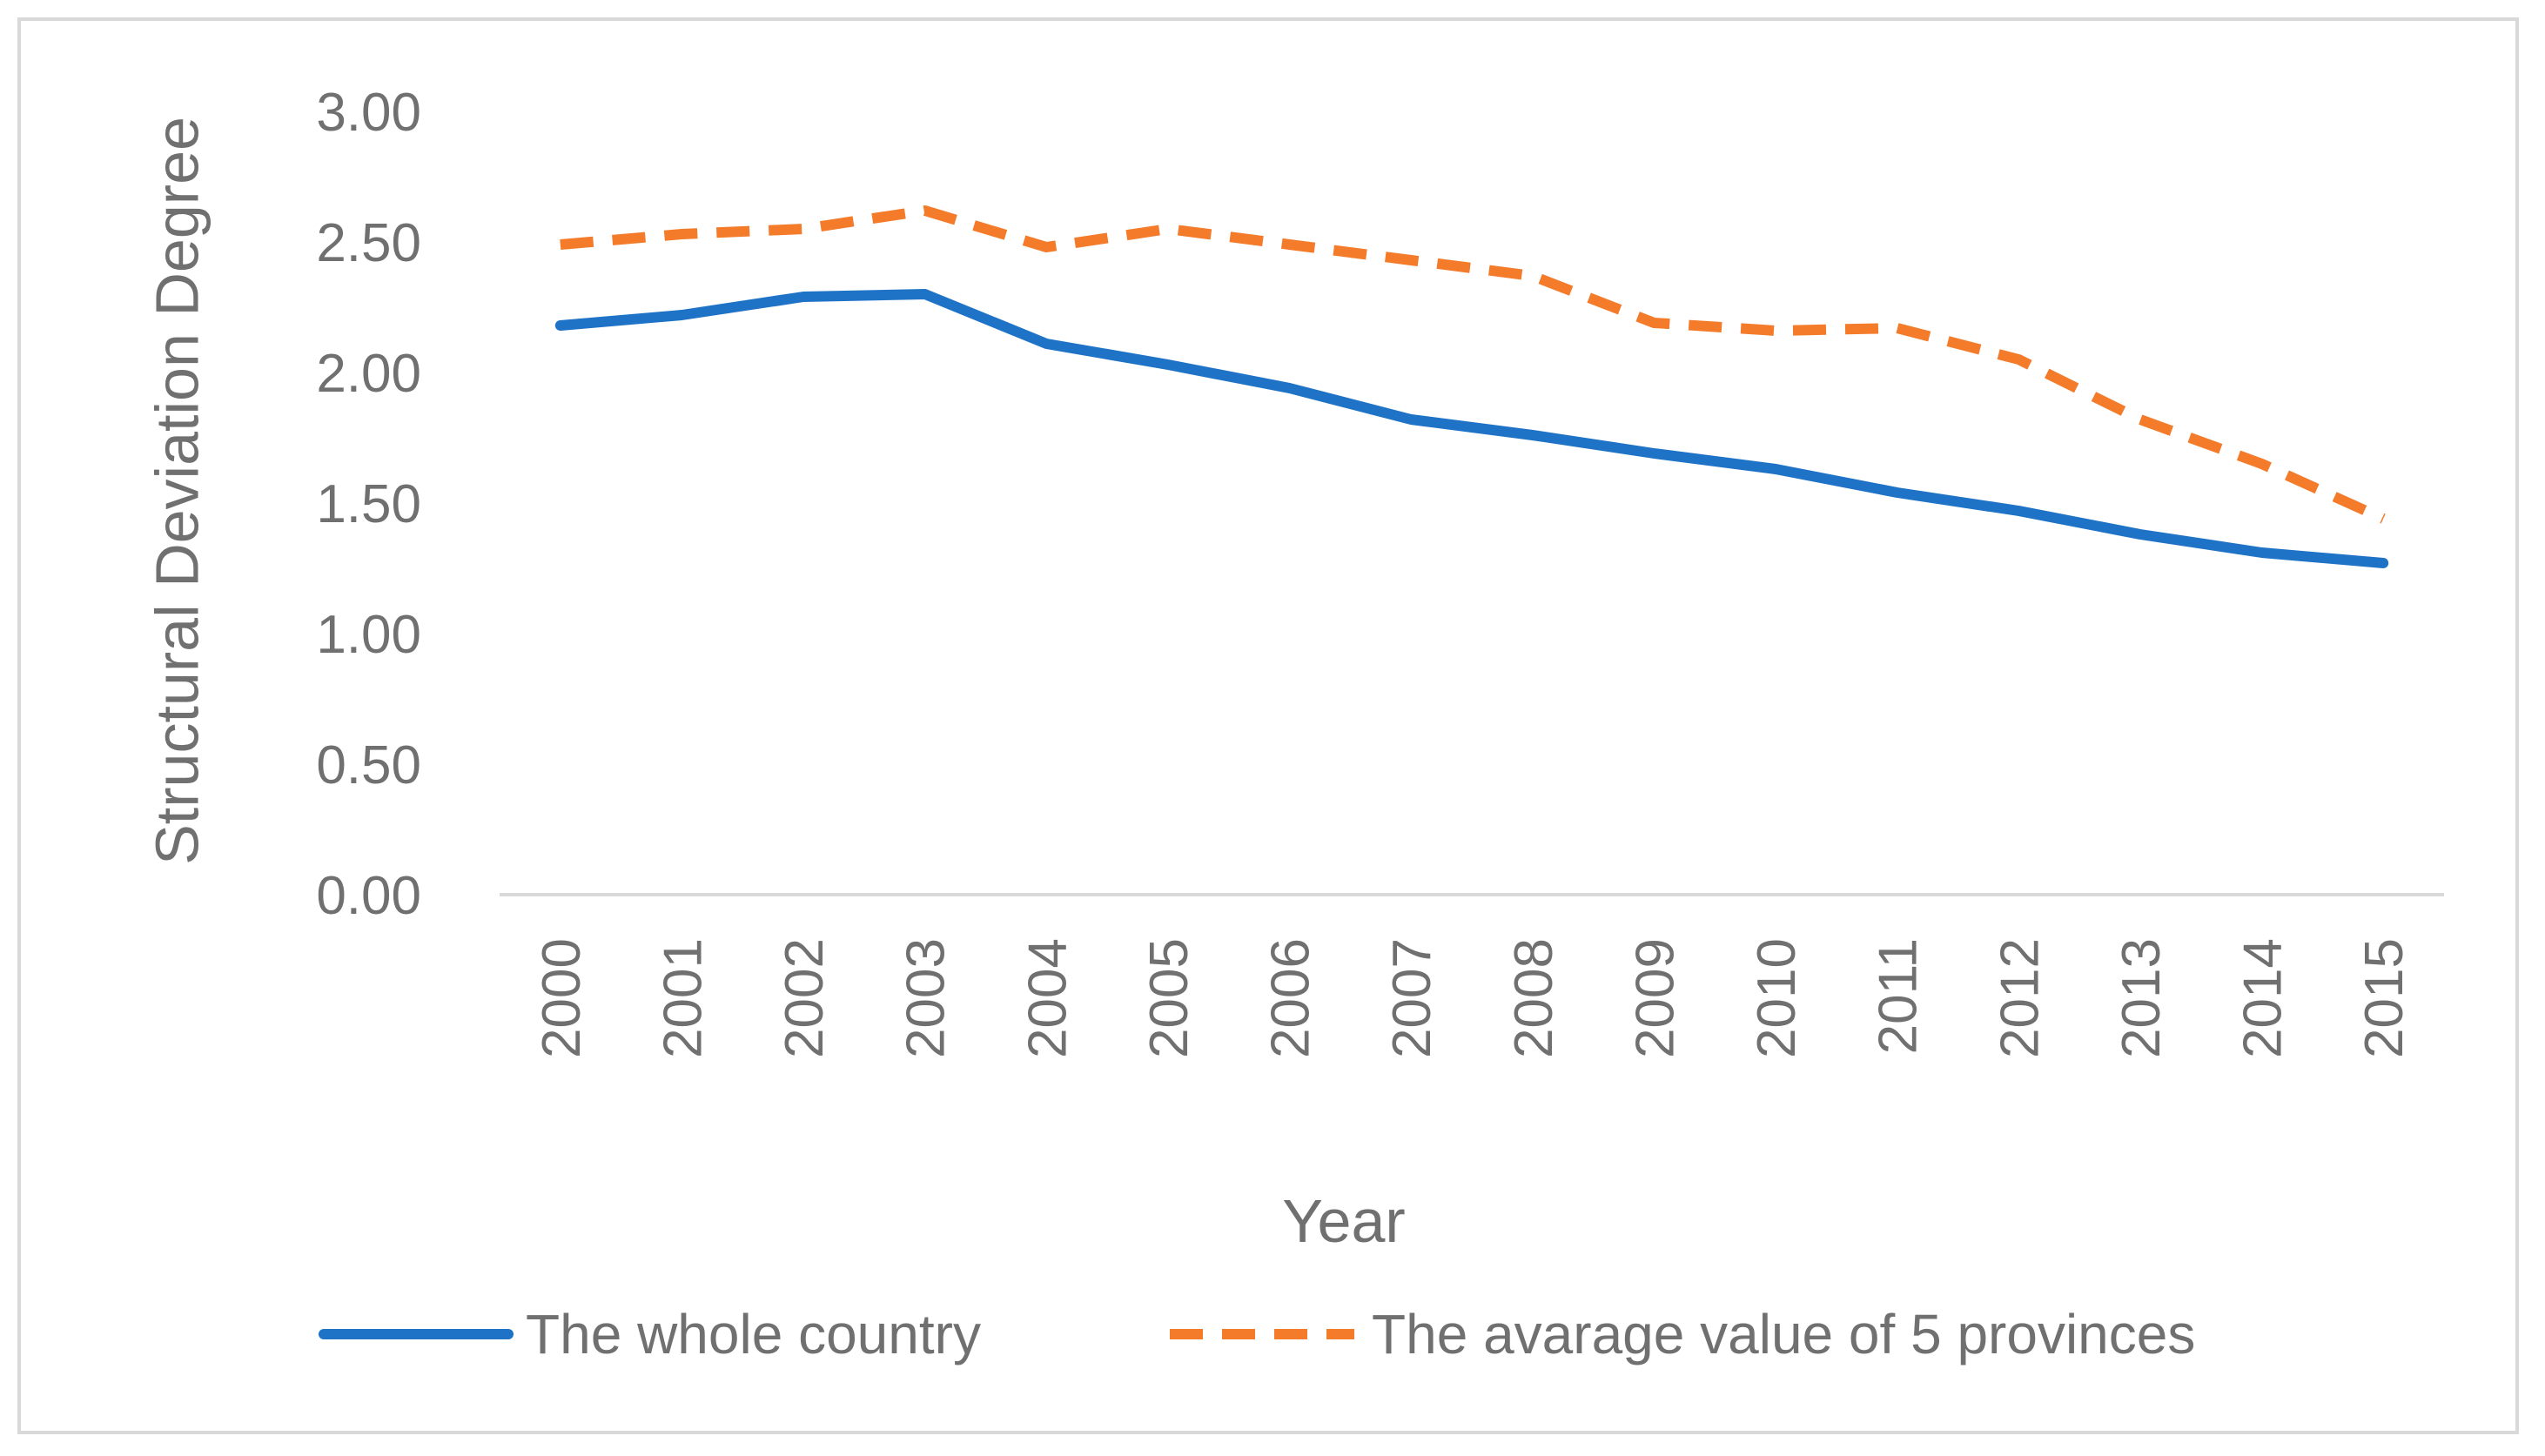 This screenshot has width=2545, height=1456. What do you see at coordinates (368, 113) in the screenshot?
I see `y-tick-label: 3.00` at bounding box center [368, 113].